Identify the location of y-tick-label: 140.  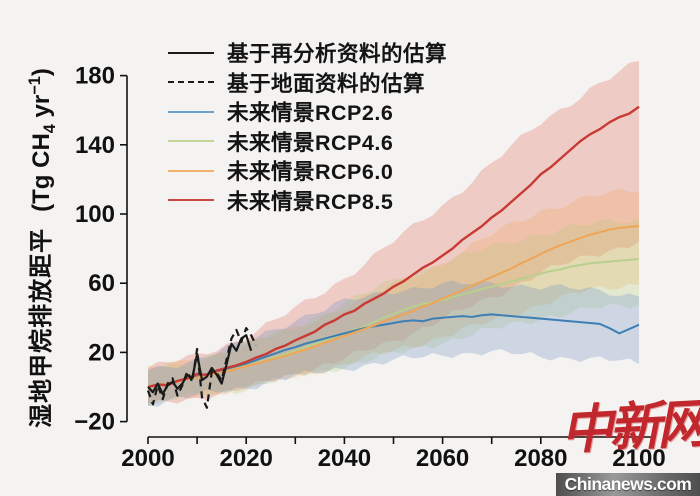
(95, 145).